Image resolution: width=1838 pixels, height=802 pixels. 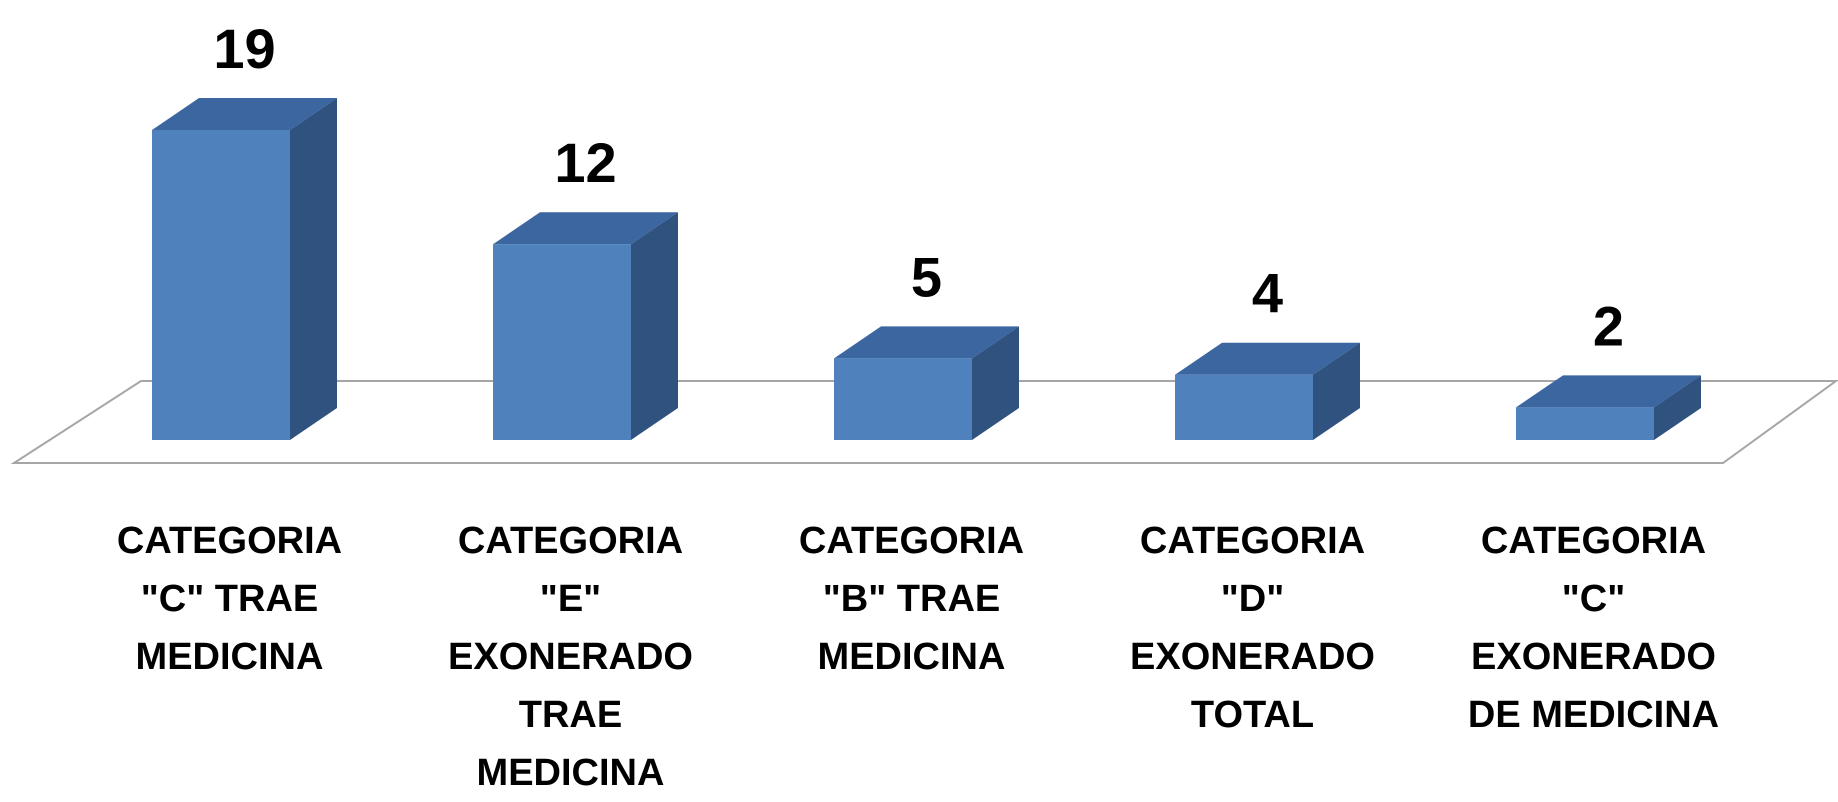 What do you see at coordinates (244, 48) in the screenshot?
I see `value-label: 19` at bounding box center [244, 48].